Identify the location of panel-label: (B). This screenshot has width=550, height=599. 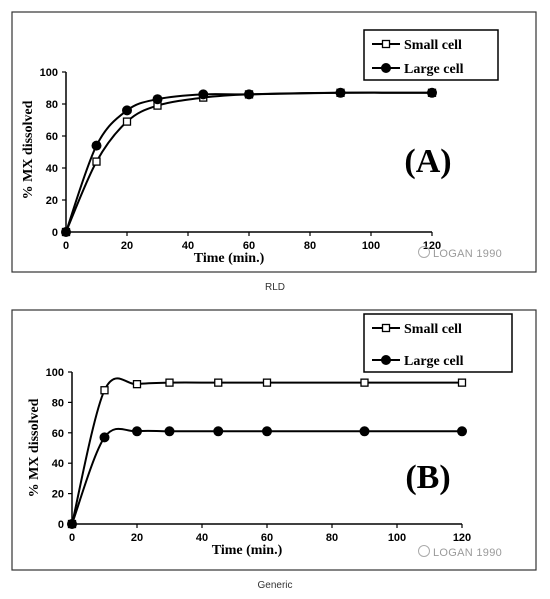
(427, 477).